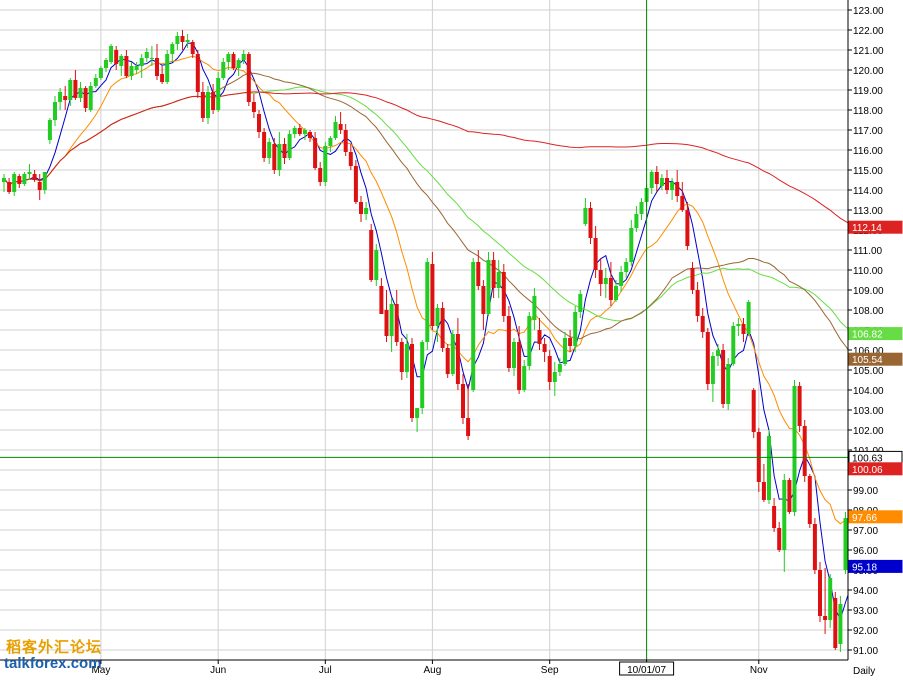 This screenshot has width=903, height=682. I want to click on x-tick-label: Sep, so click(550, 670).